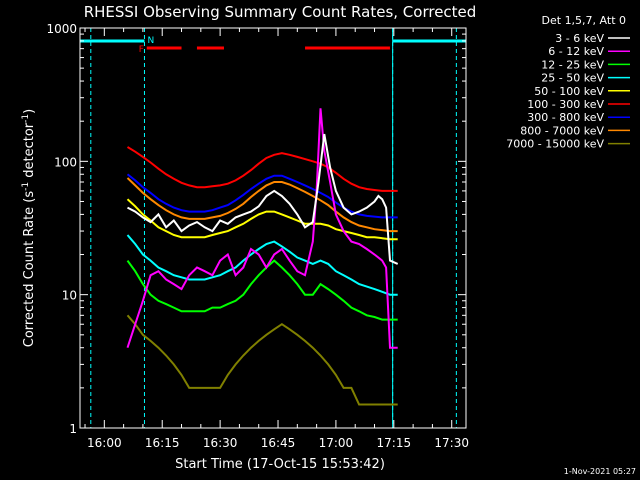 This screenshot has height=480, width=640. I want to click on footer-date: 1-Nov-2021 05:27, so click(600, 471).